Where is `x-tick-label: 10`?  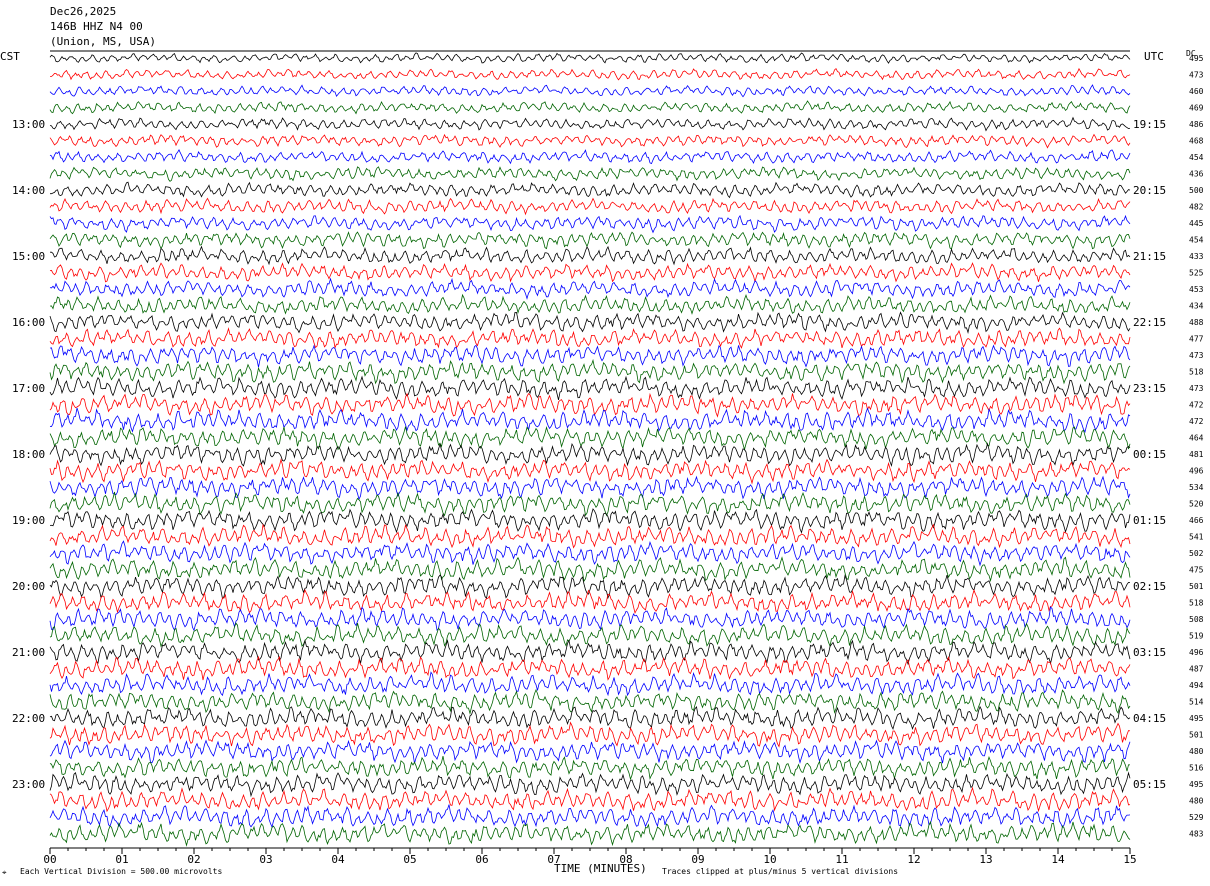
x-tick-label: 10 is located at coordinates (769, 859).